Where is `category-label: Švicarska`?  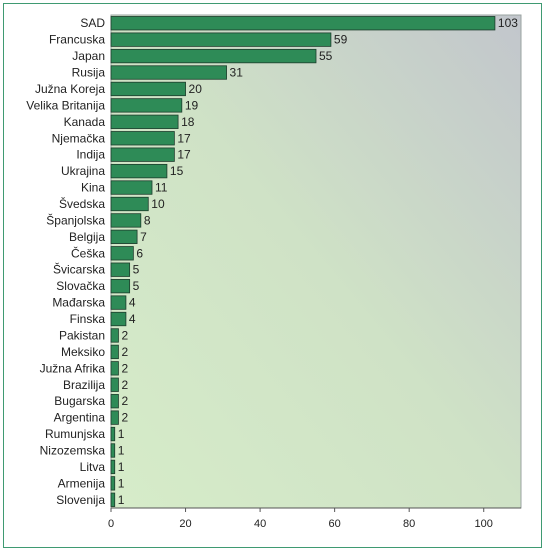 category-label: Švicarska is located at coordinates (79, 269).